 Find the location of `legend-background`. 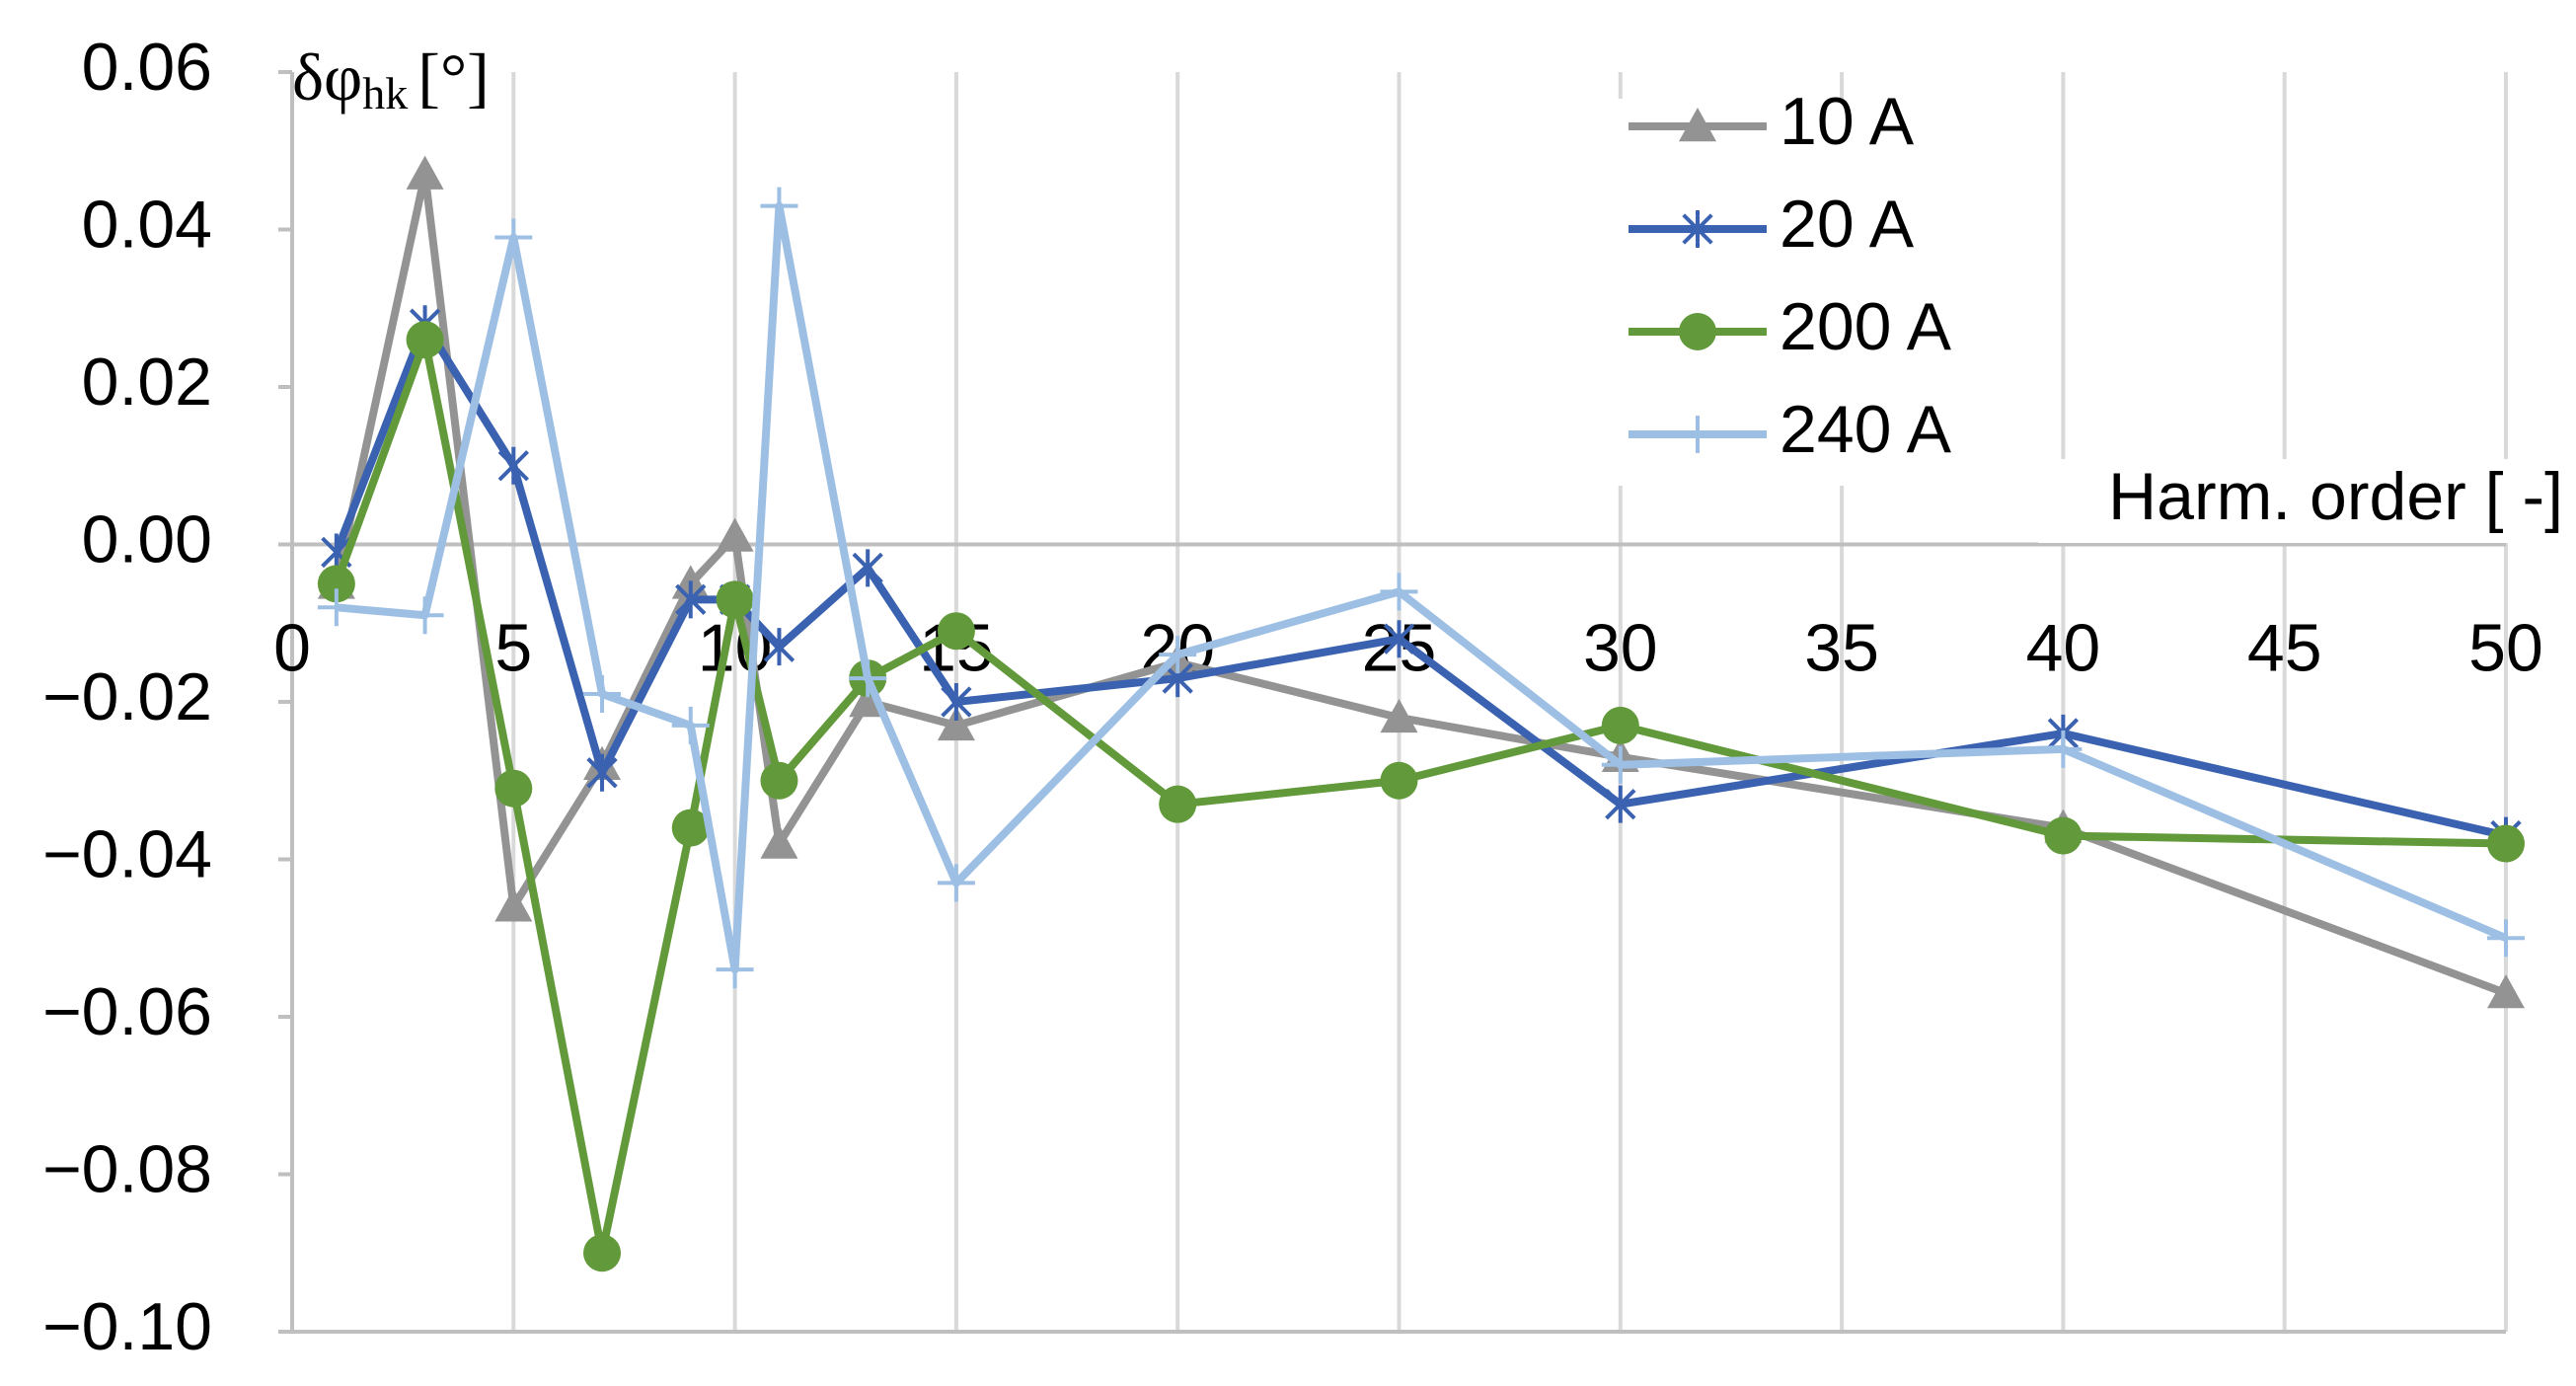

legend-background is located at coordinates (1809, 292).